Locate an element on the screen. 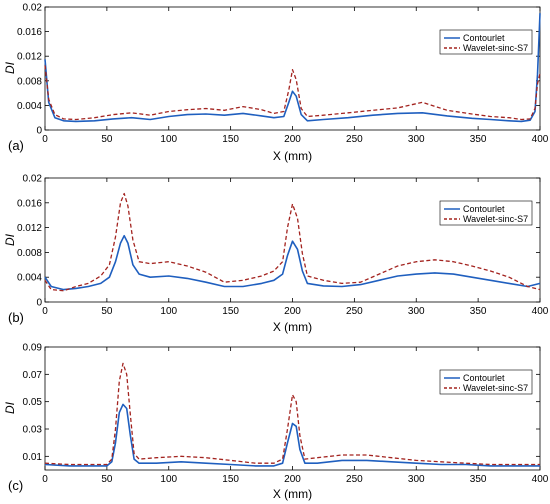  panel-label: (b) is located at coordinates (16, 317).